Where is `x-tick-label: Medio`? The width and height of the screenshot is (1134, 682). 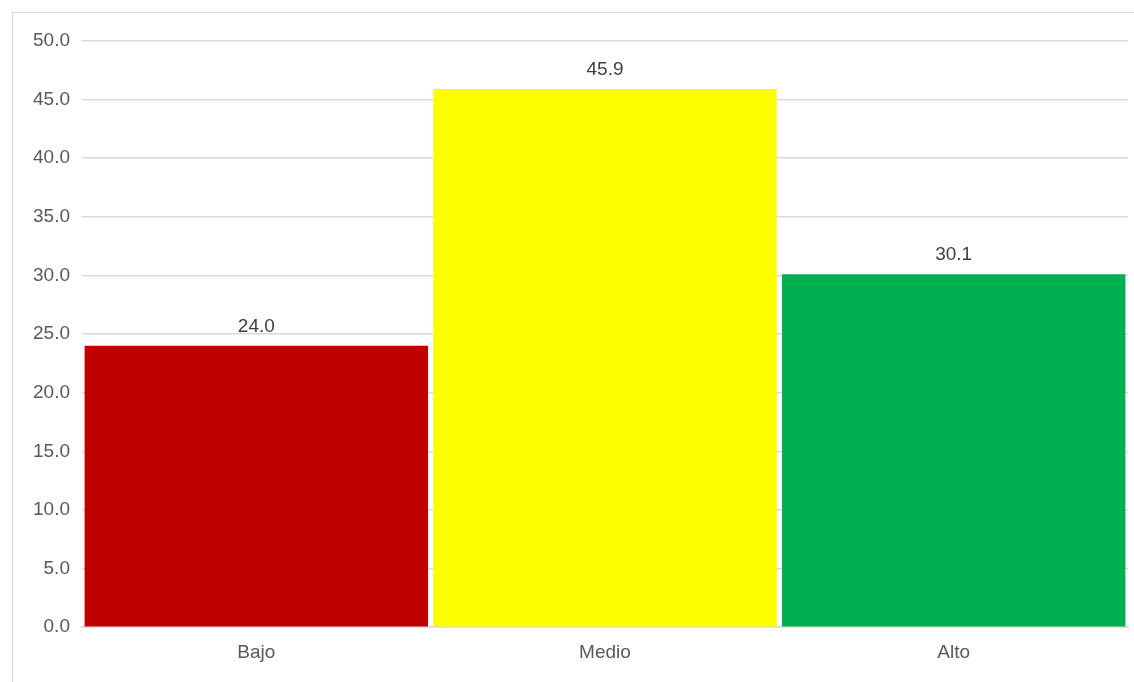 x-tick-label: Medio is located at coordinates (605, 651).